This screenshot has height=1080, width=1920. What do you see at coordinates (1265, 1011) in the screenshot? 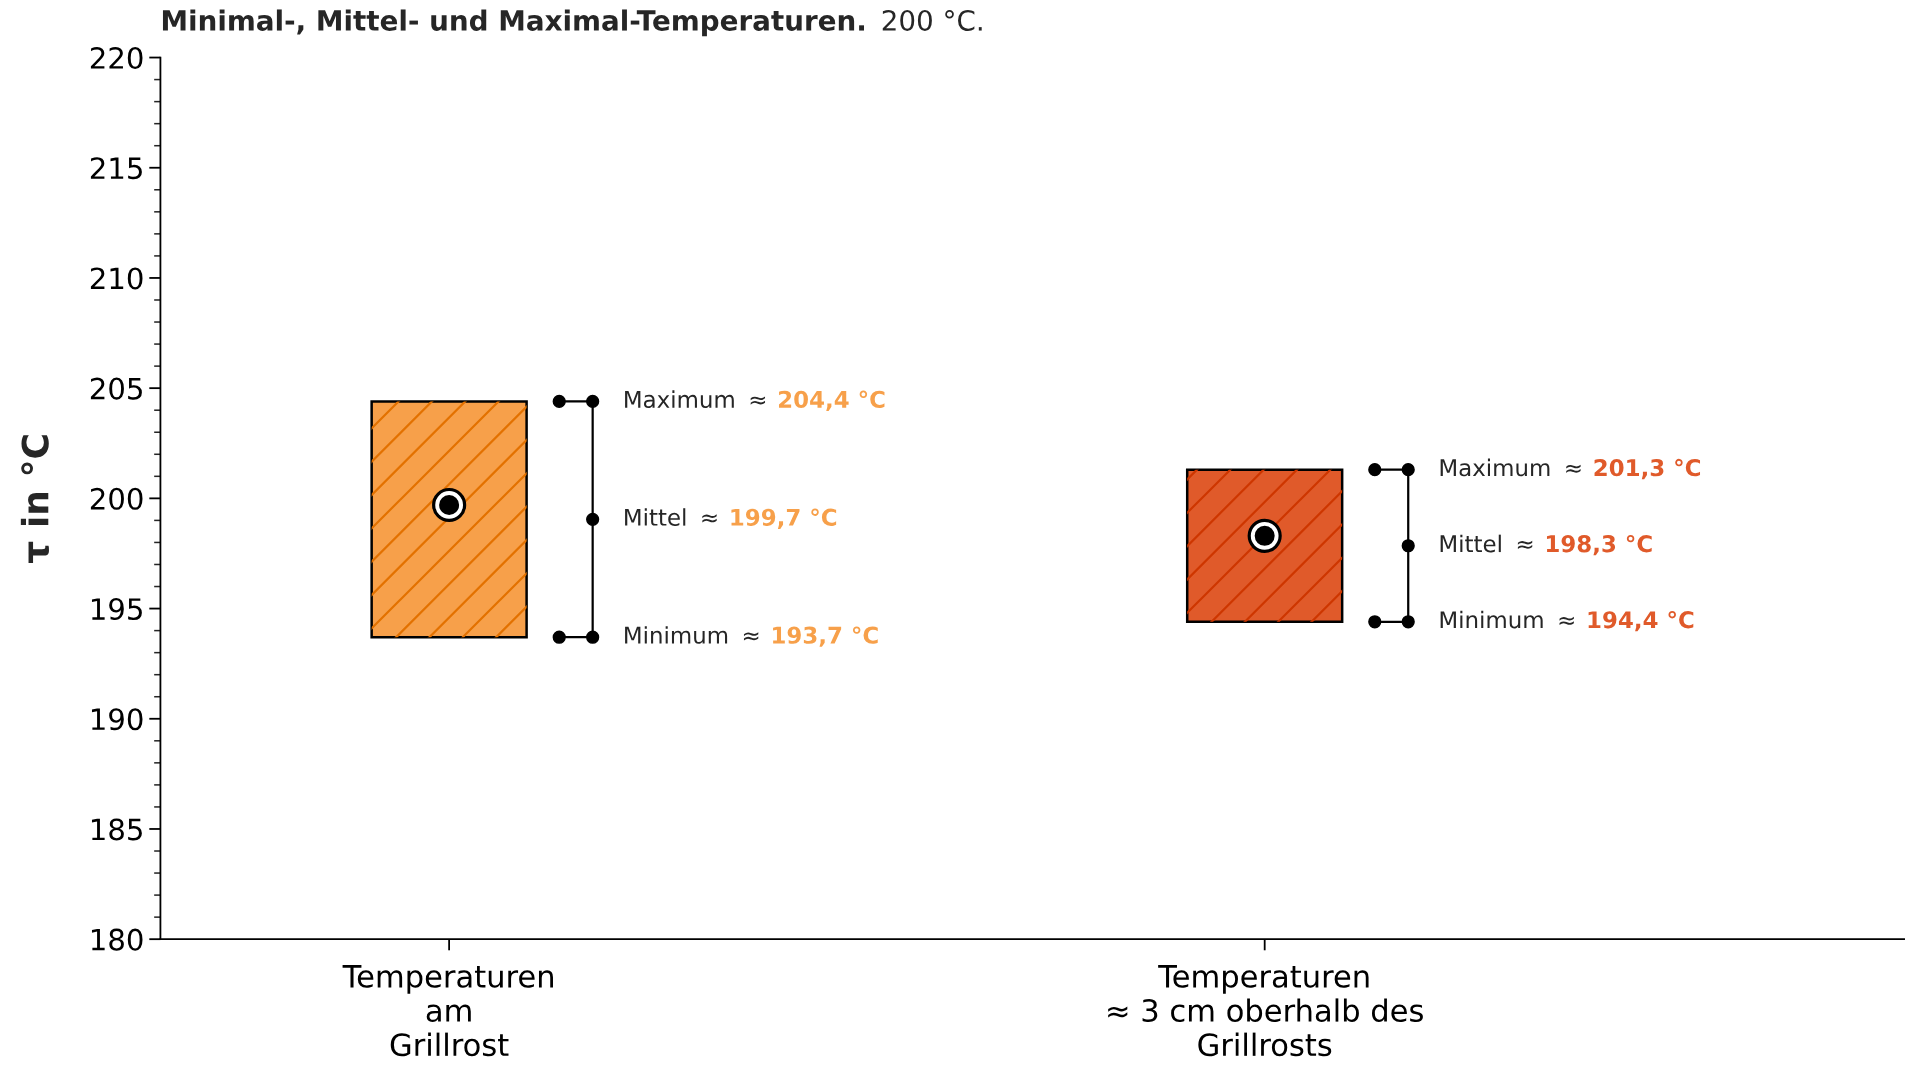
I see `x-tick-label: Temperaturen ≈ 3 cm oberhalb des Grillrosts` at bounding box center [1265, 1011].